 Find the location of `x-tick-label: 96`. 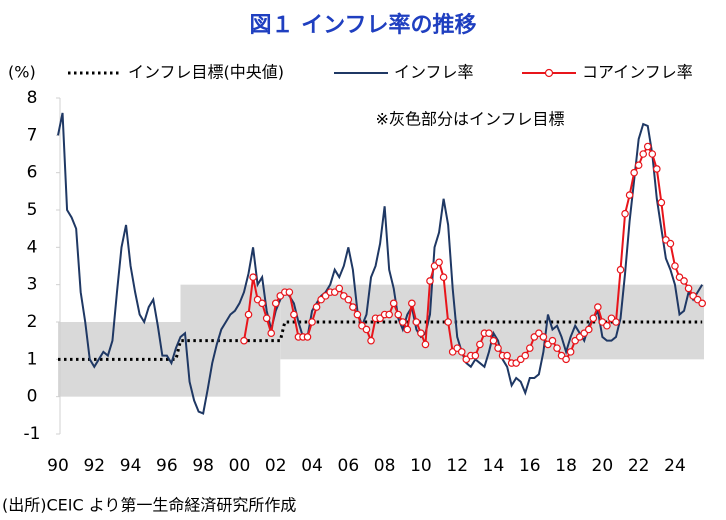

x-tick-label: 96 is located at coordinates (167, 466).